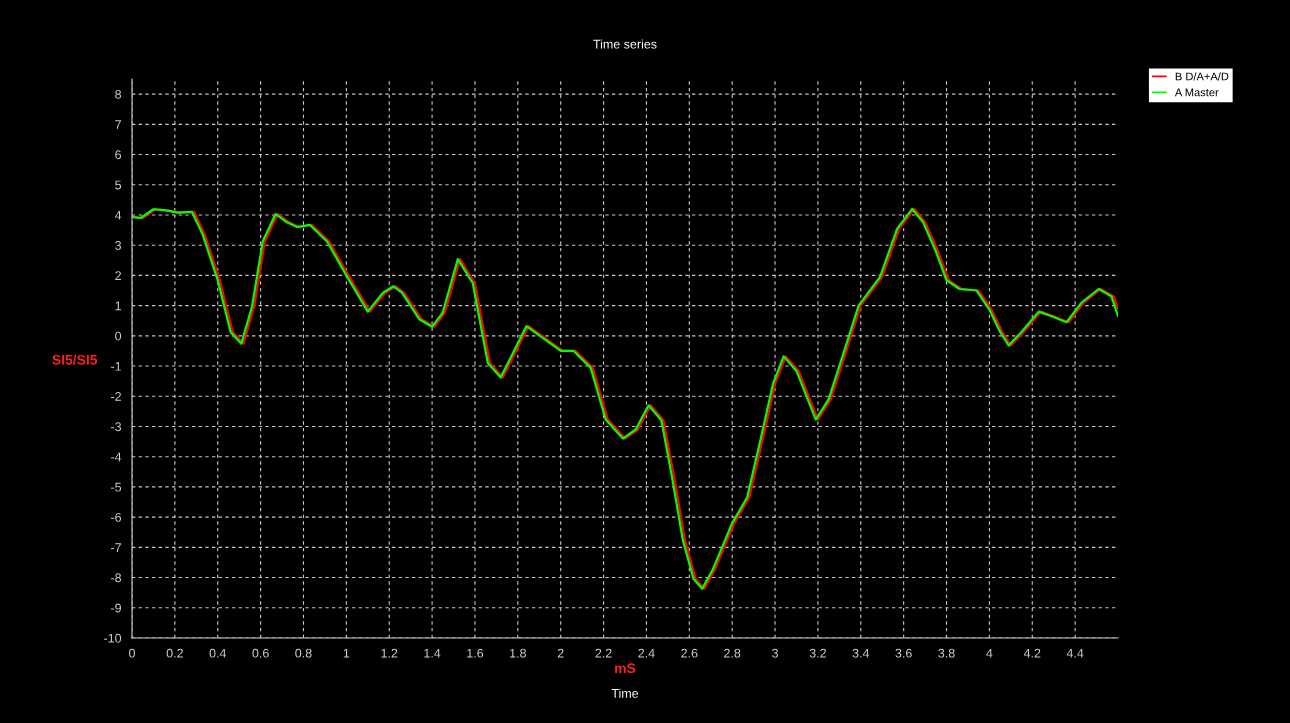 The image size is (1290, 723). Describe the element at coordinates (75, 359) in the screenshot. I see `y-axis-title: SI5/SI5` at that location.